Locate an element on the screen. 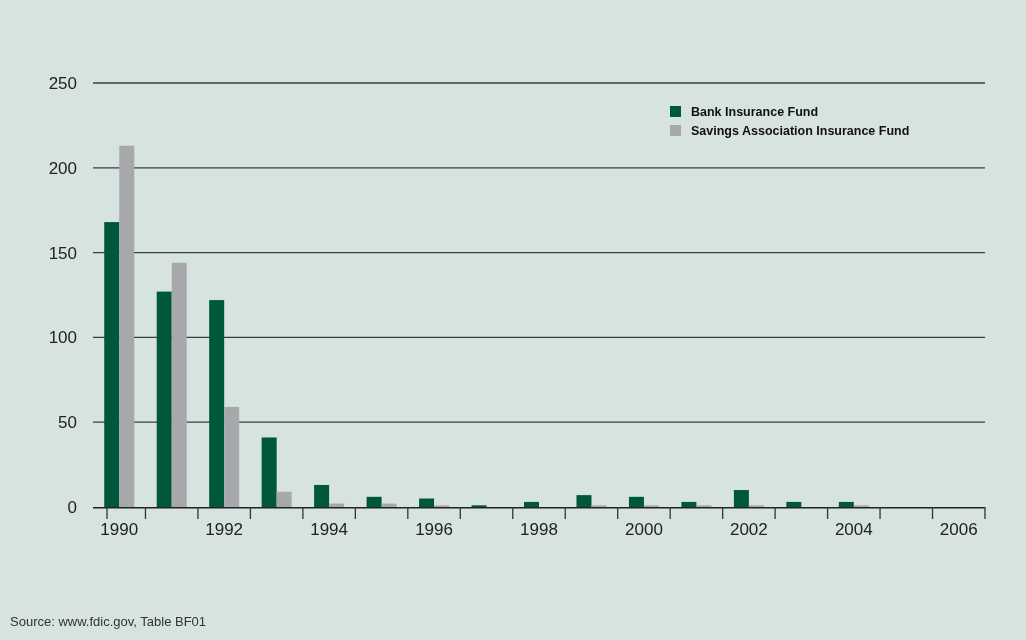 Image resolution: width=1026 pixels, height=640 pixels. y-tick-label: 150 is located at coordinates (62, 253).